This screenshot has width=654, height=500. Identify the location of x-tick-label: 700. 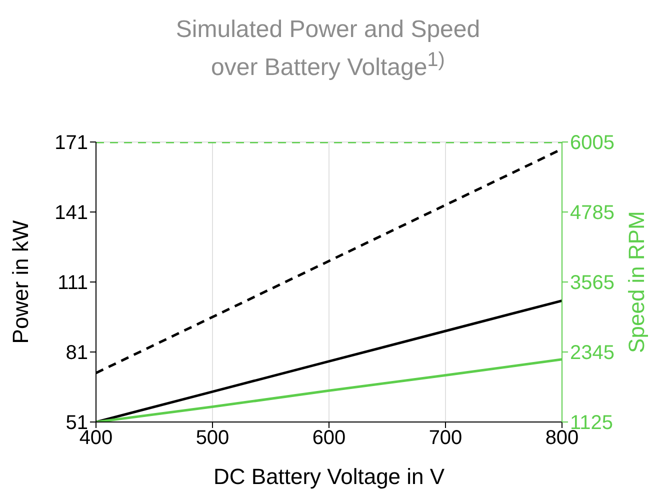
(445, 438).